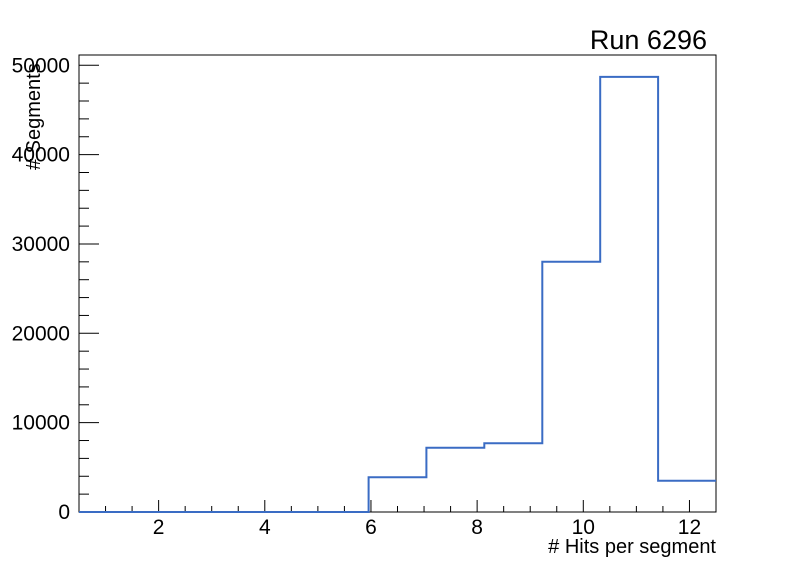 Image resolution: width=796 pixels, height=572 pixels. What do you see at coordinates (583, 527) in the screenshot?
I see `x-tick-label: 10` at bounding box center [583, 527].